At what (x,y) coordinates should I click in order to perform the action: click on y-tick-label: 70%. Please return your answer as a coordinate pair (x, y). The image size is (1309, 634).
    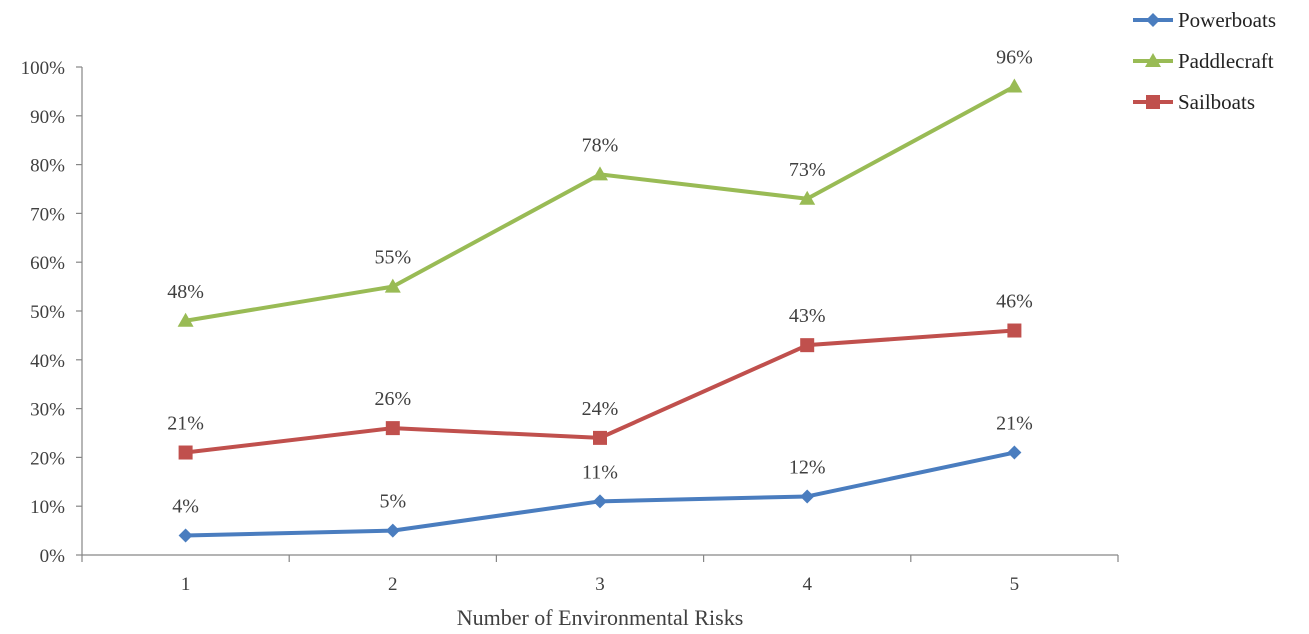
    Looking at the image, I should click on (47, 214).